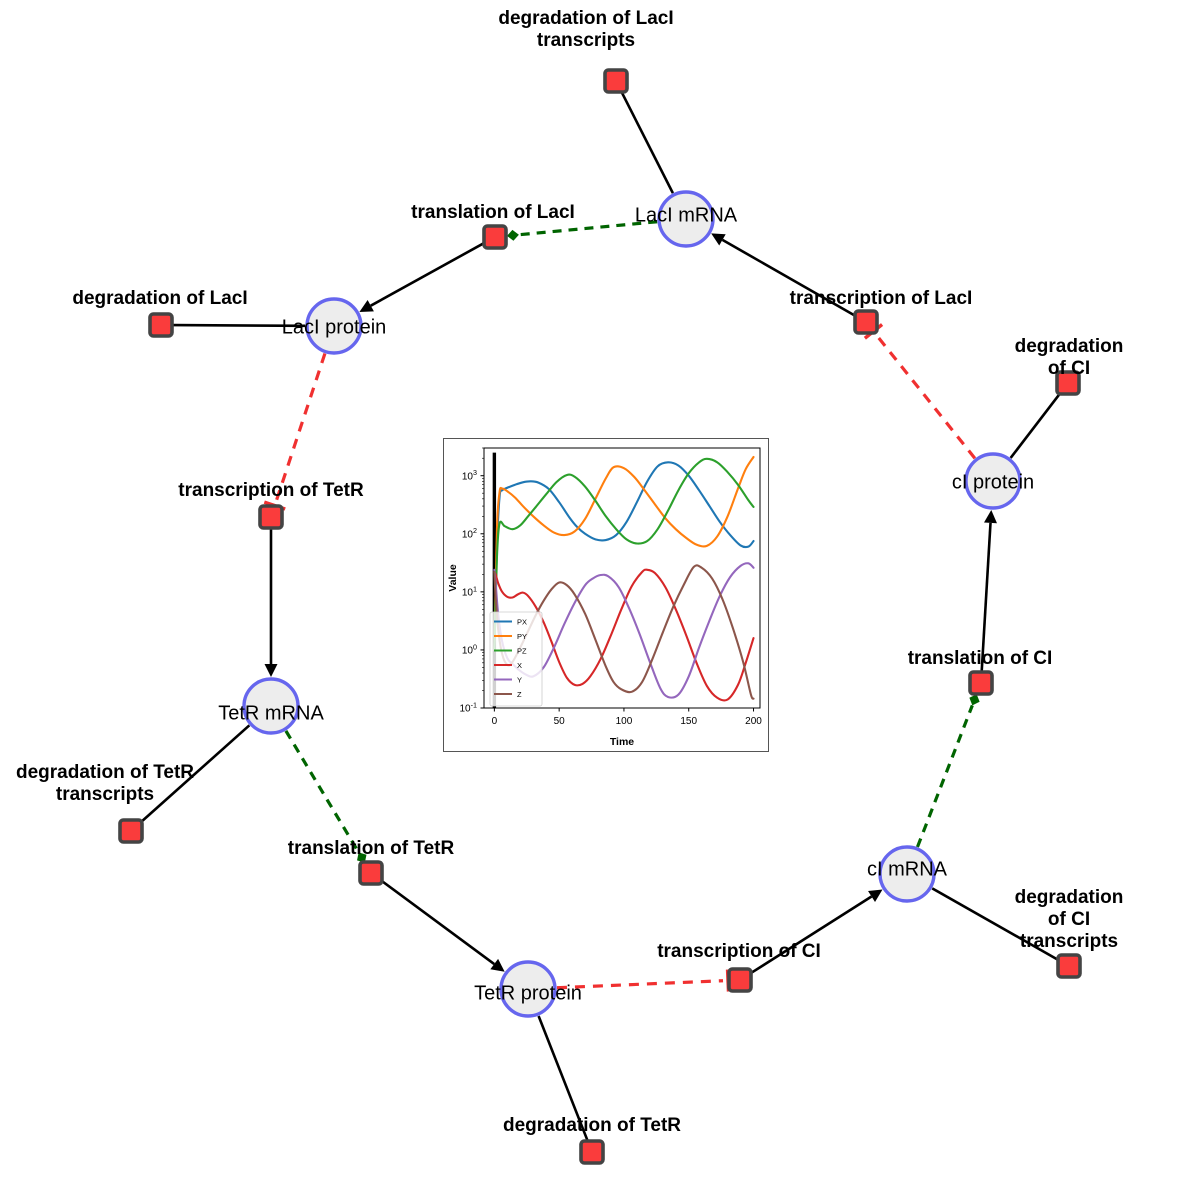  Describe the element at coordinates (816, 932) in the screenshot. I see `edge-txn_ci-to-ci_mrna` at that location.